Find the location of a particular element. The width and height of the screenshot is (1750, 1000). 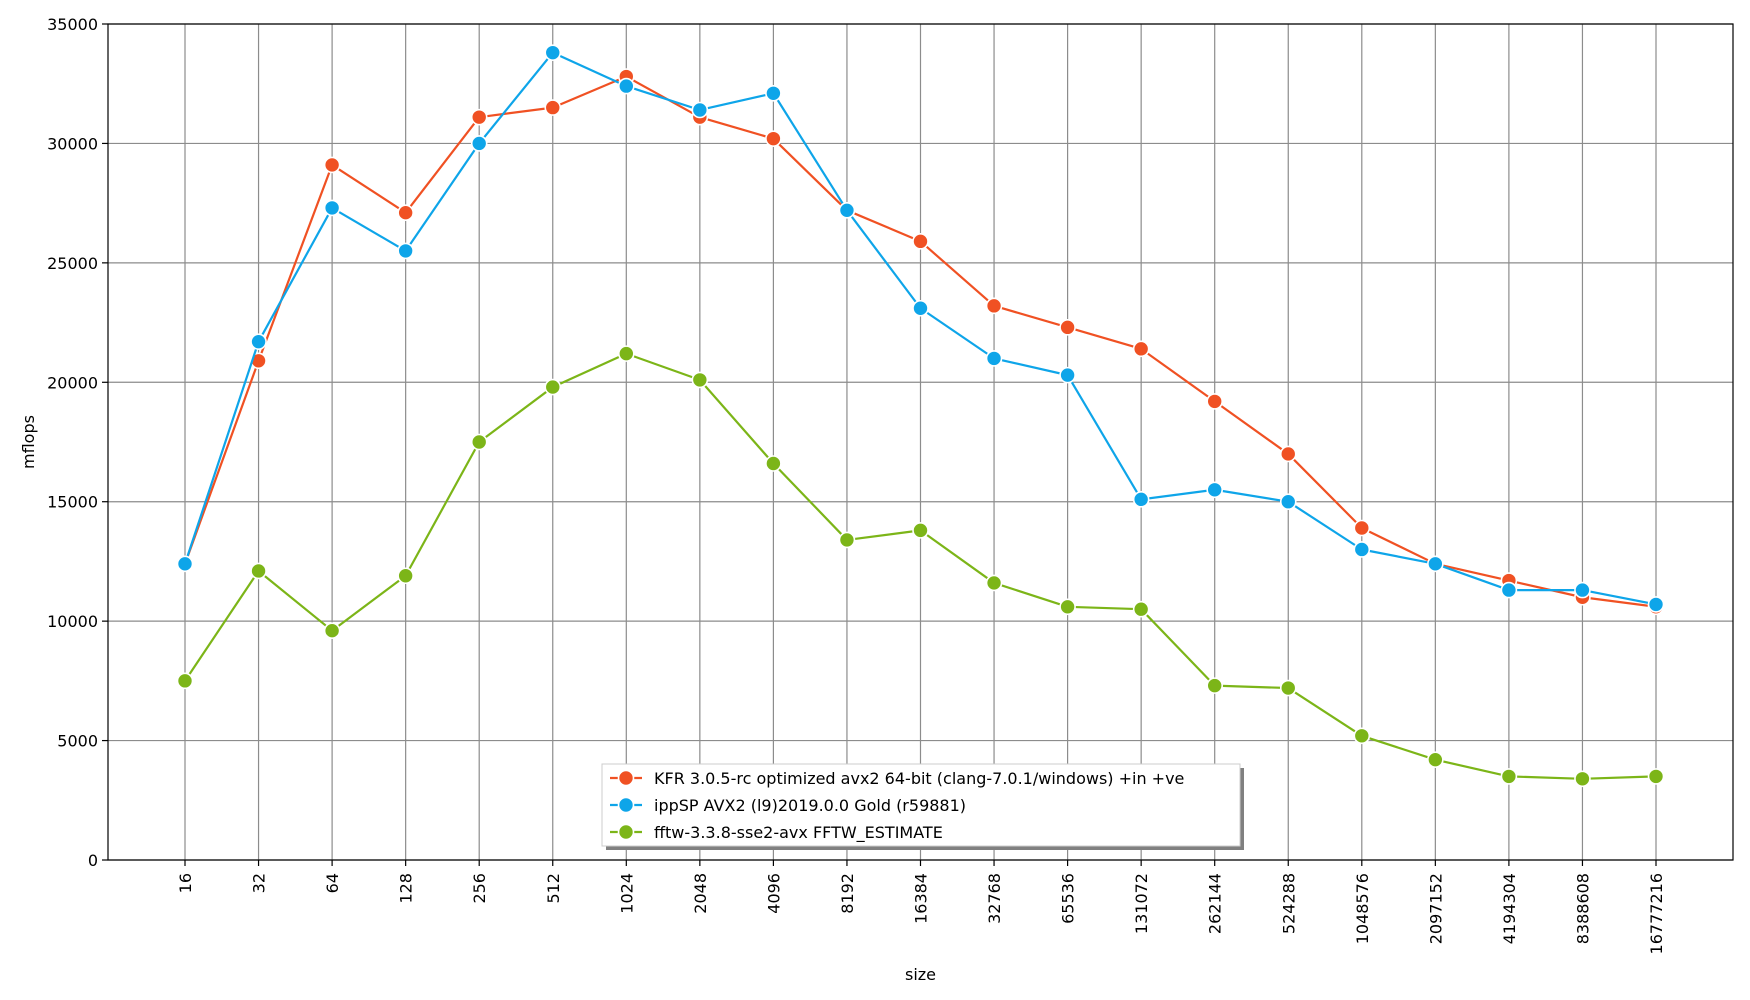

x-tick-label: 4096 is located at coordinates (773, 893).